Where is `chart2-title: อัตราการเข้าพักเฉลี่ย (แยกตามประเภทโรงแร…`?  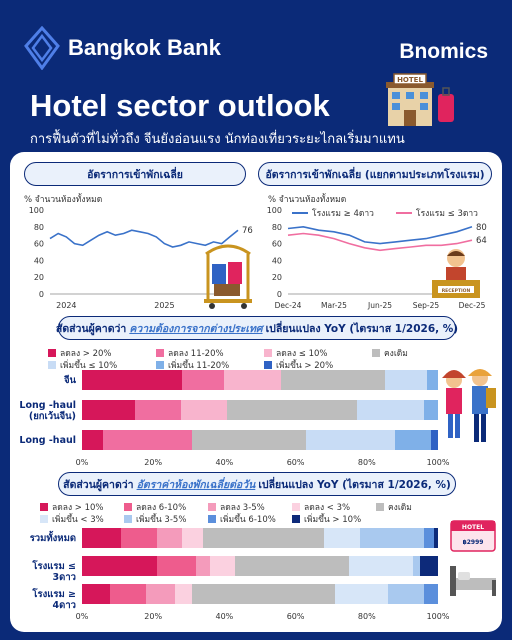 chart2-title: อัตราการเข้าพักเฉลี่ย (แยกตามประเภทโรงแร… is located at coordinates (375, 174).